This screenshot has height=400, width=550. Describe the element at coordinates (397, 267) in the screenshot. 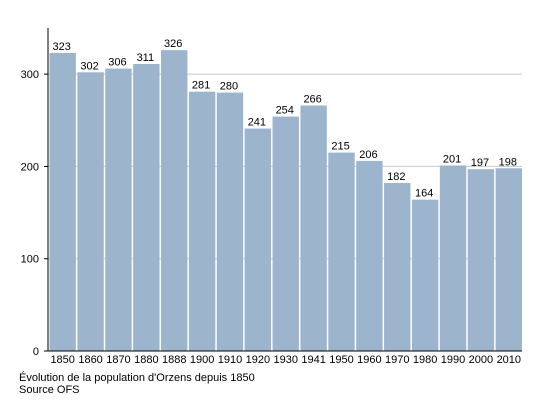

I see `bar-1970` at that location.